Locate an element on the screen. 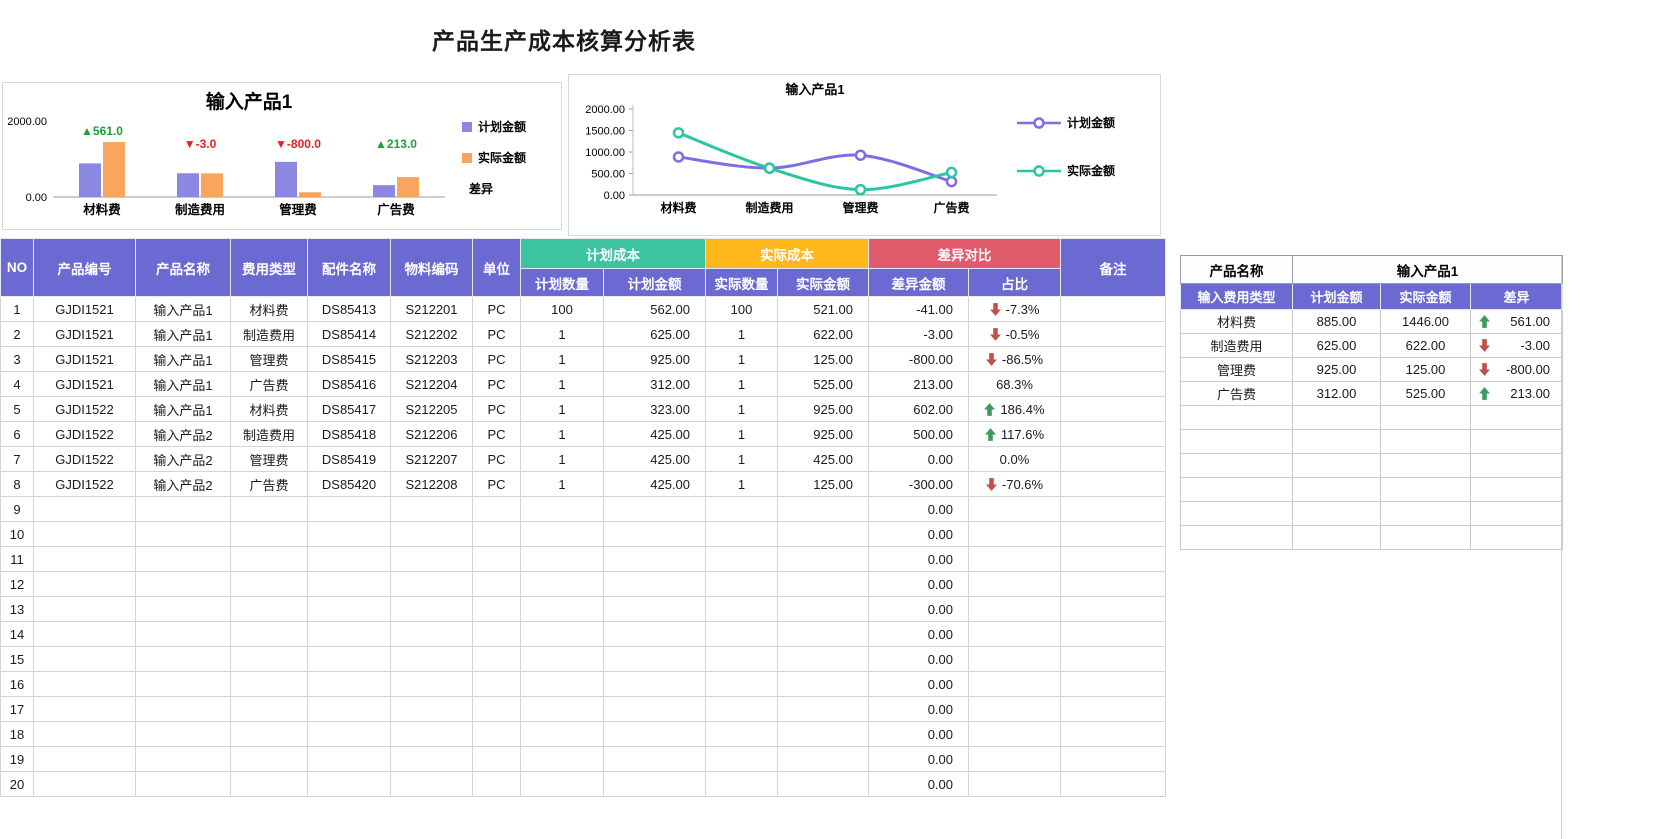  header-product-name: 产品名称 is located at coordinates (183, 267).